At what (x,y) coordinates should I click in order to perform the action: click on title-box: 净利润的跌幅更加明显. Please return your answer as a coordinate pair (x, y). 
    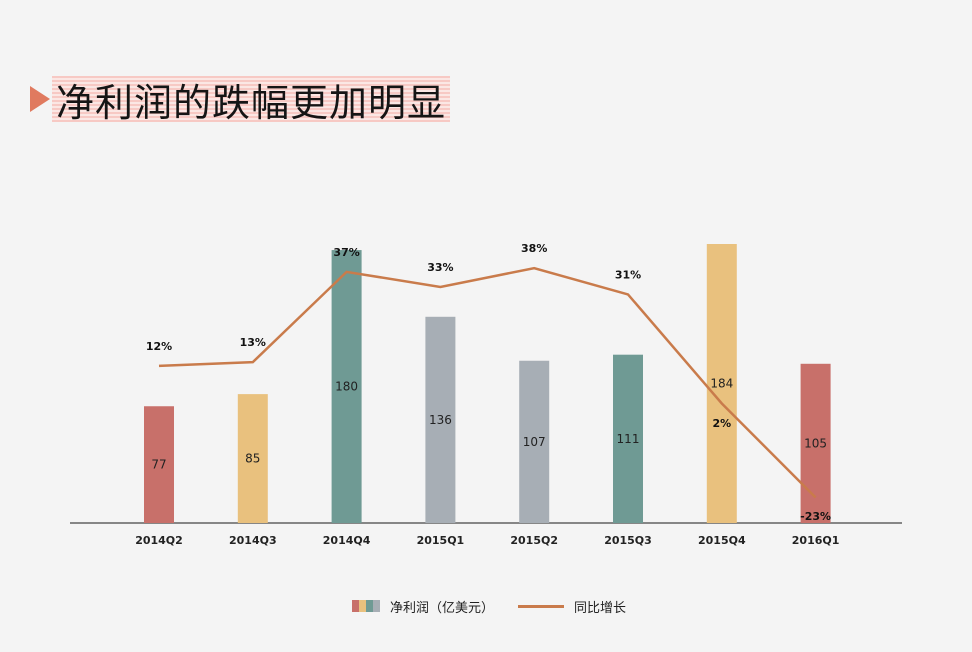
    Looking at the image, I should click on (251, 100).